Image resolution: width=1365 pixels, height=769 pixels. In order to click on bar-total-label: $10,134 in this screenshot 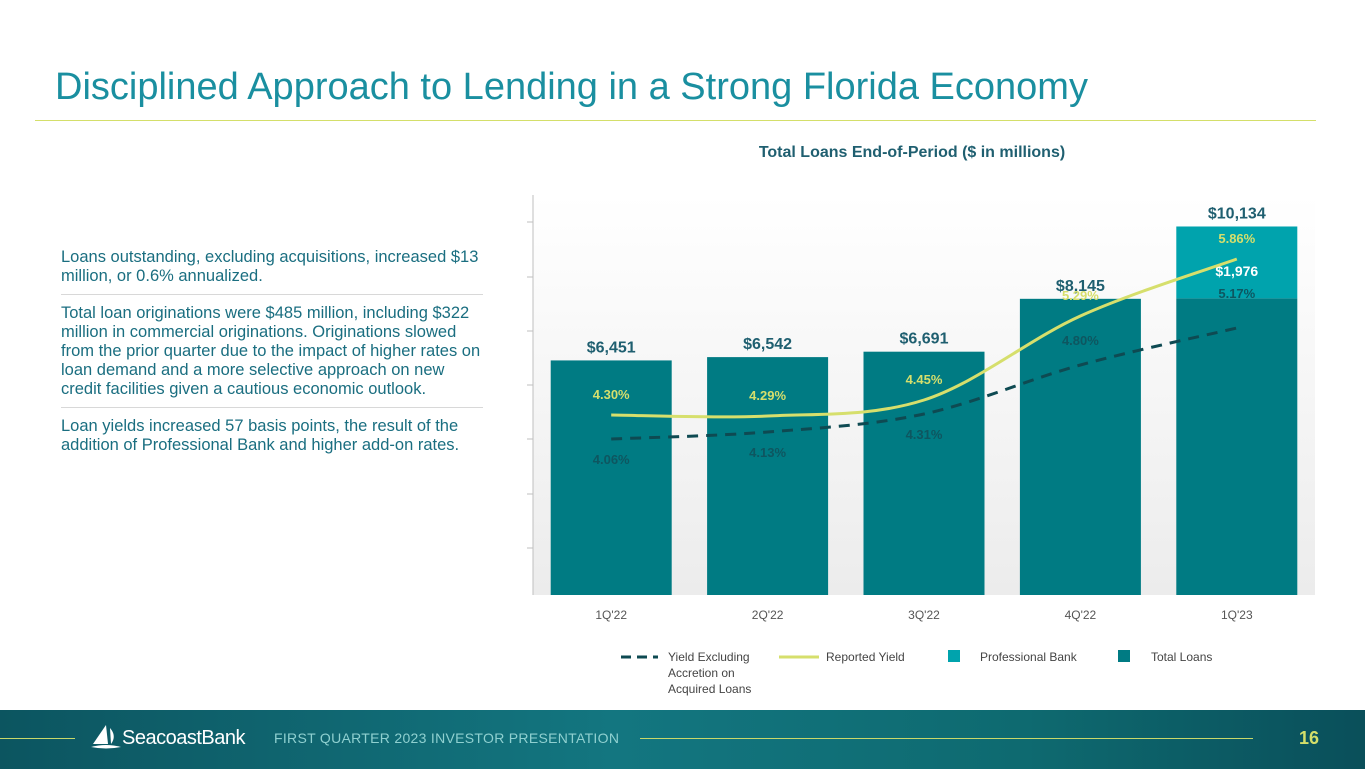, I will do `click(1237, 213)`.